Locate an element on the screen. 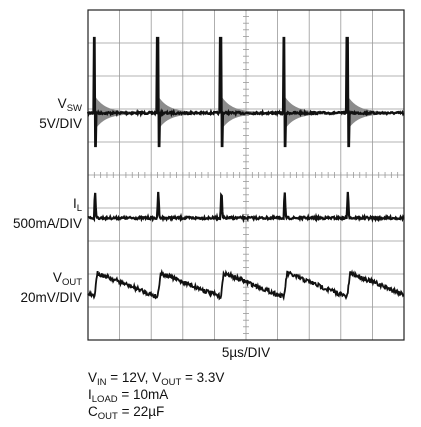 The image size is (421, 427). condition-vin-vout: VIN = 12V, VOUT = 3.3V is located at coordinates (156, 379).